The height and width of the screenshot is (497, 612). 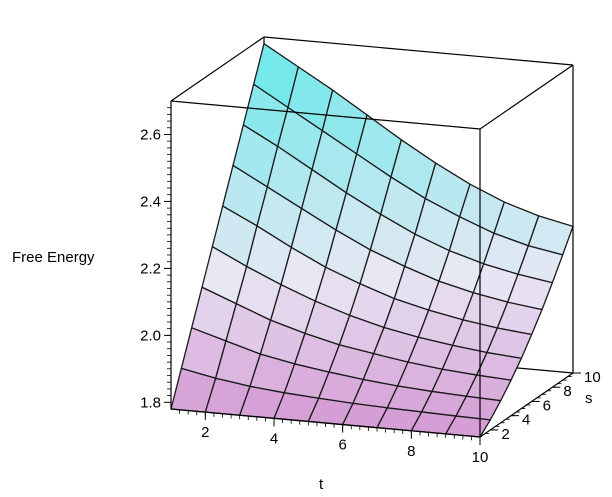 What do you see at coordinates (592, 377) in the screenshot?
I see `y-tick-label: 10` at bounding box center [592, 377].